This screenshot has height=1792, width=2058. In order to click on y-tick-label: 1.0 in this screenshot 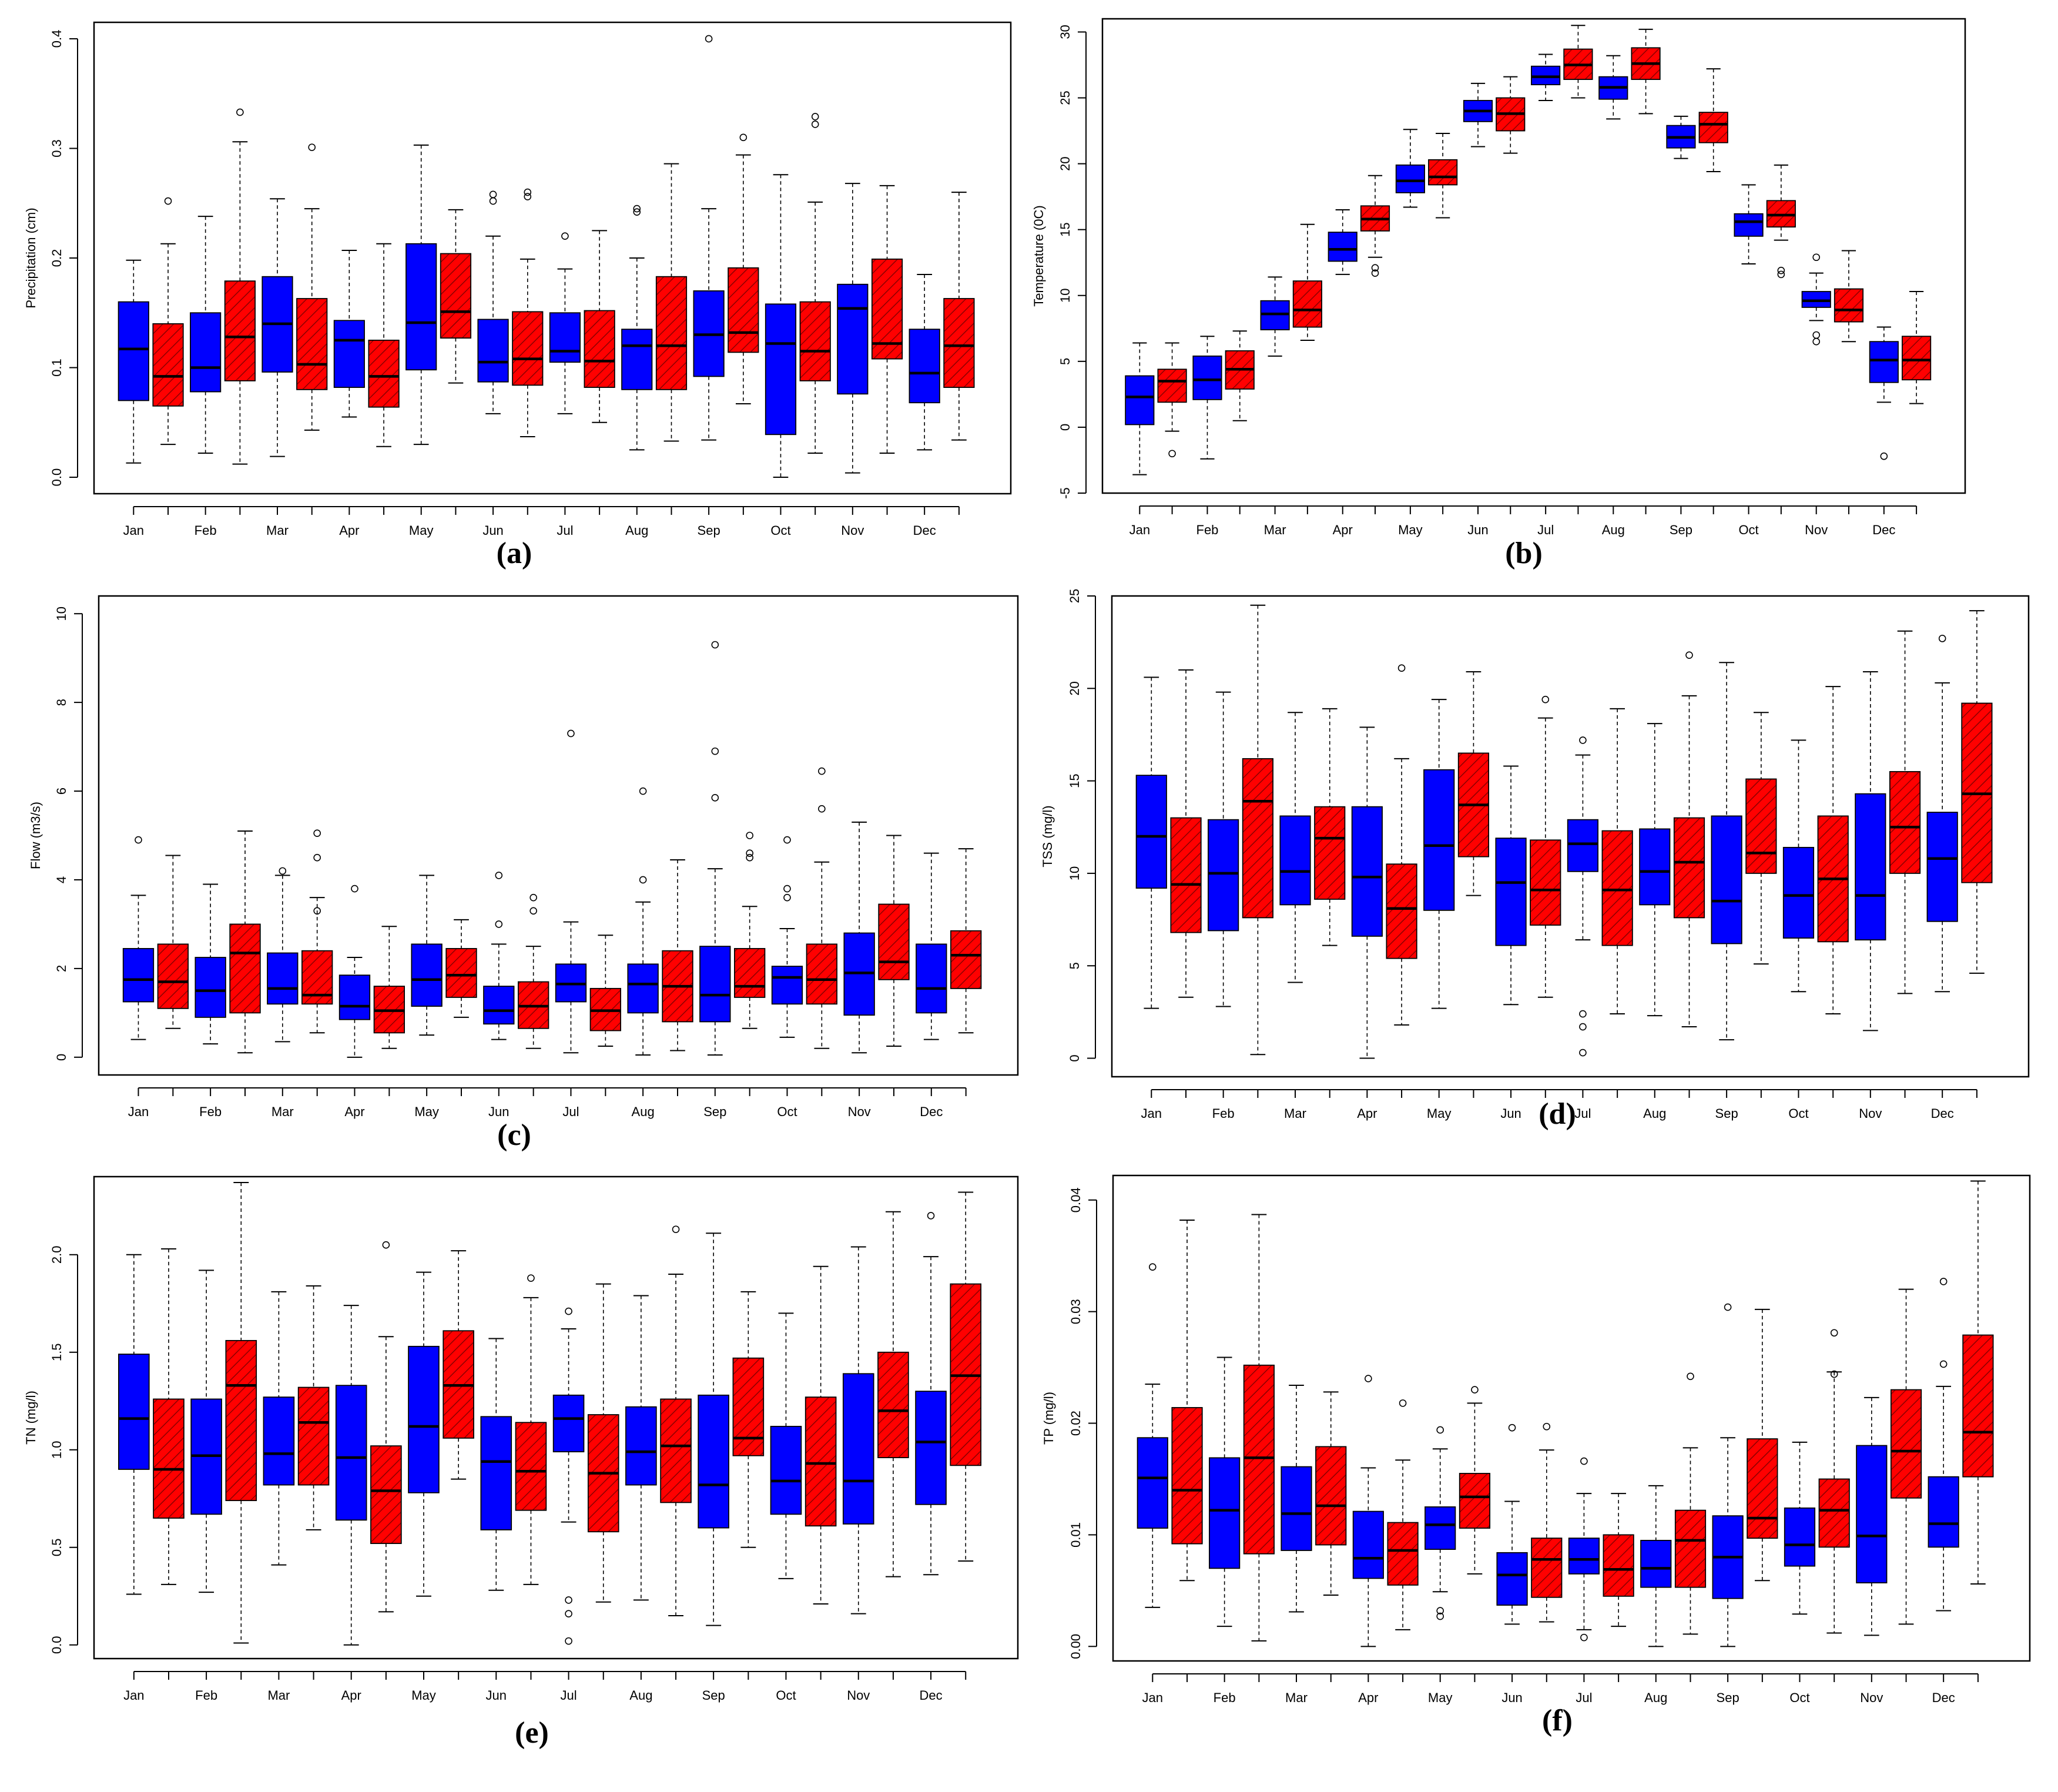, I will do `click(56, 1450)`.